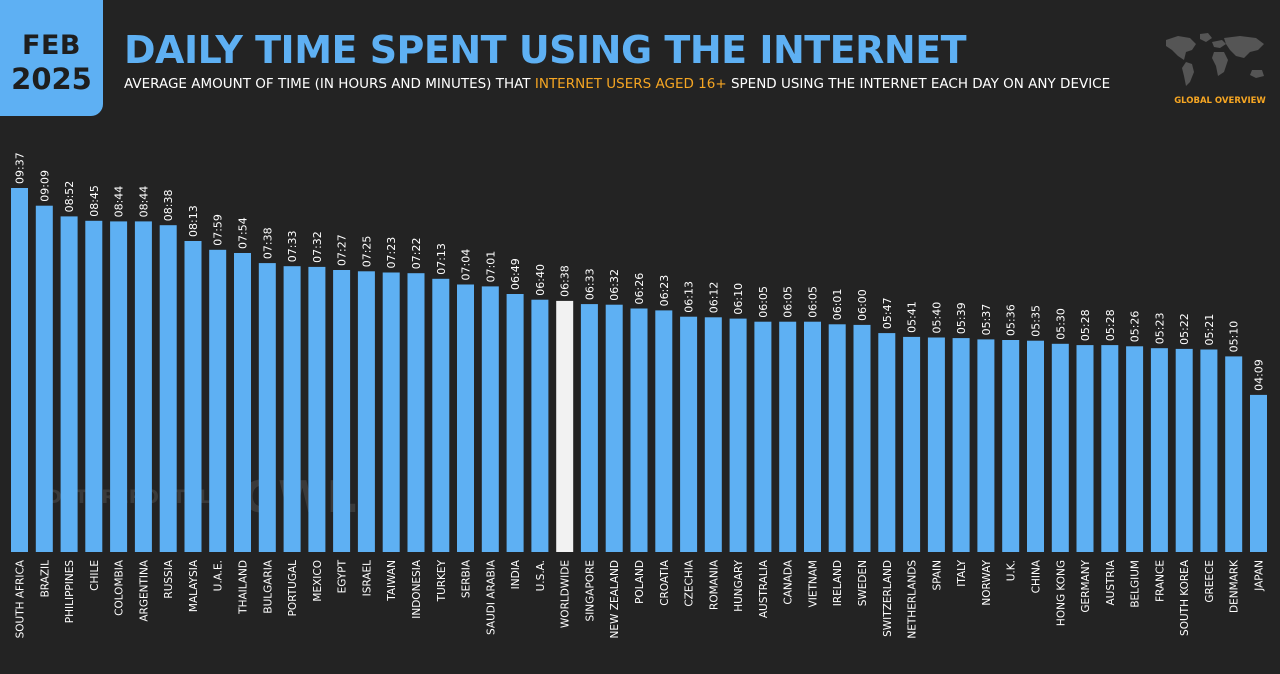 The image size is (1280, 674). What do you see at coordinates (986, 320) in the screenshot?
I see `value-label: 05:37` at bounding box center [986, 320].